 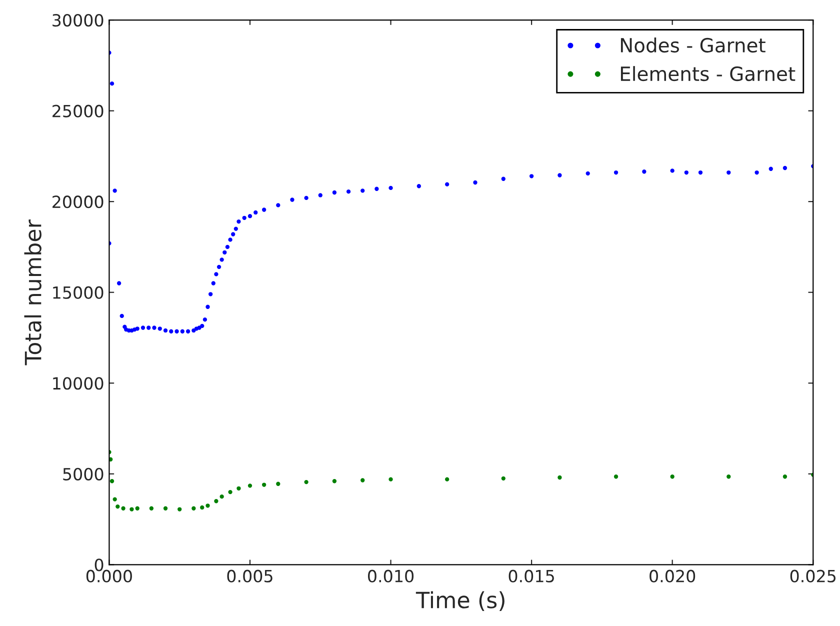 I want to click on y-axis-title: Total number, so click(x=33, y=292).